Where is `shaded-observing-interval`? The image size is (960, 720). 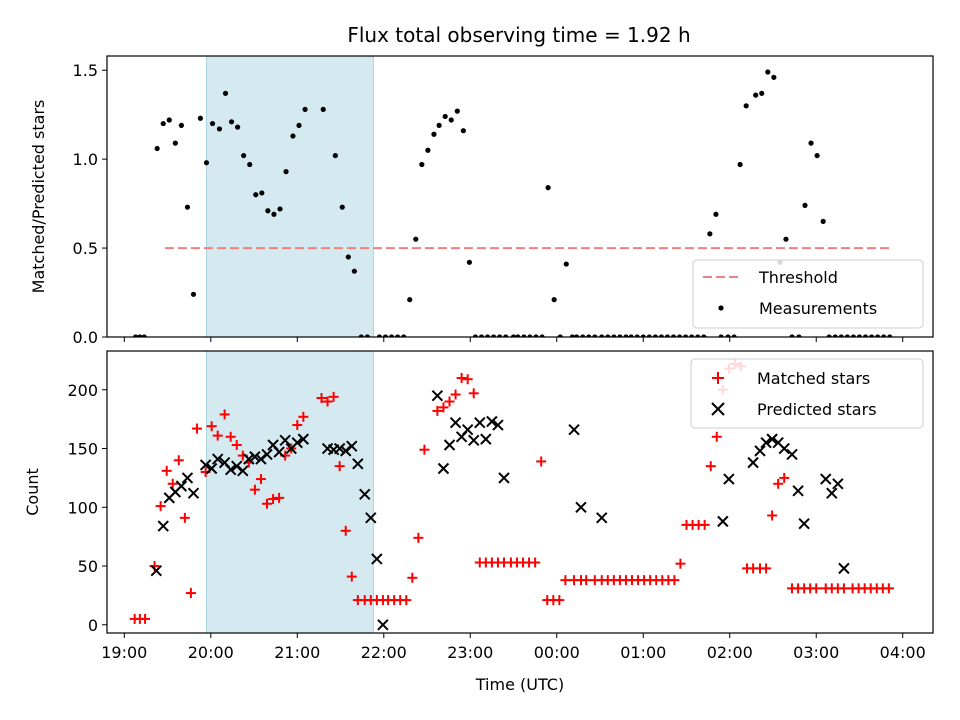 shaded-observing-interval is located at coordinates (289, 492).